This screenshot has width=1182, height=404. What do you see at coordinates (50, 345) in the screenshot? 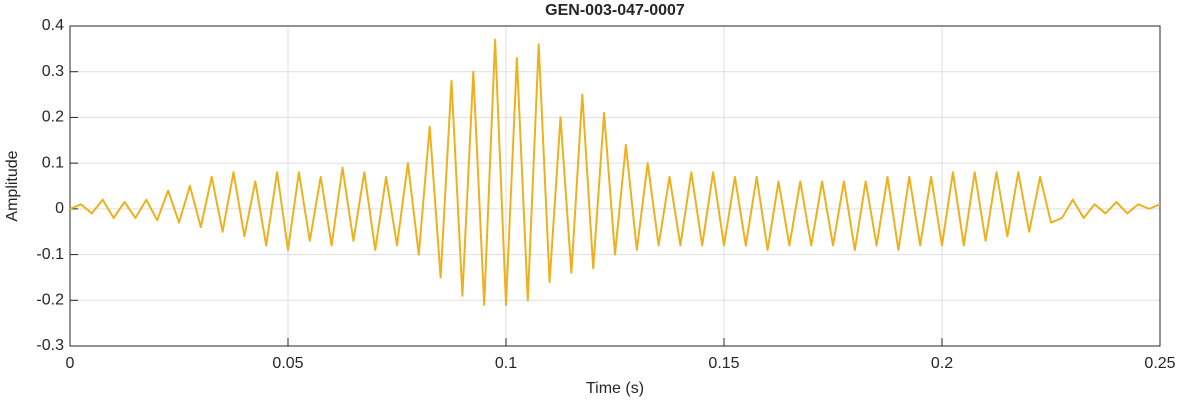
I see `y-tick-label: -0.3` at bounding box center [50, 345].